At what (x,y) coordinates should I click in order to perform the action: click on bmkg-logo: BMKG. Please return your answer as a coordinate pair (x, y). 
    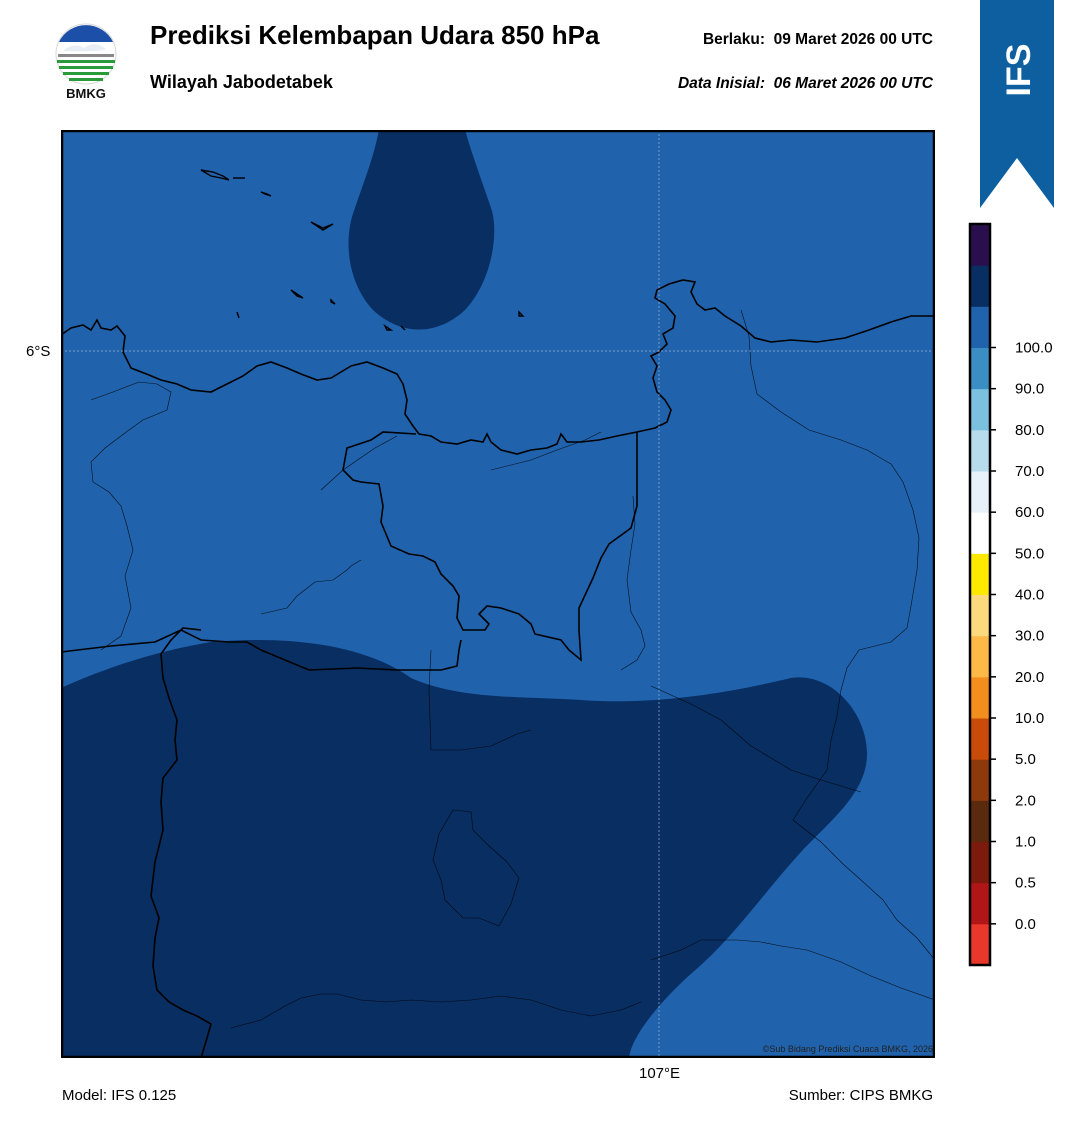
    Looking at the image, I should click on (86, 61).